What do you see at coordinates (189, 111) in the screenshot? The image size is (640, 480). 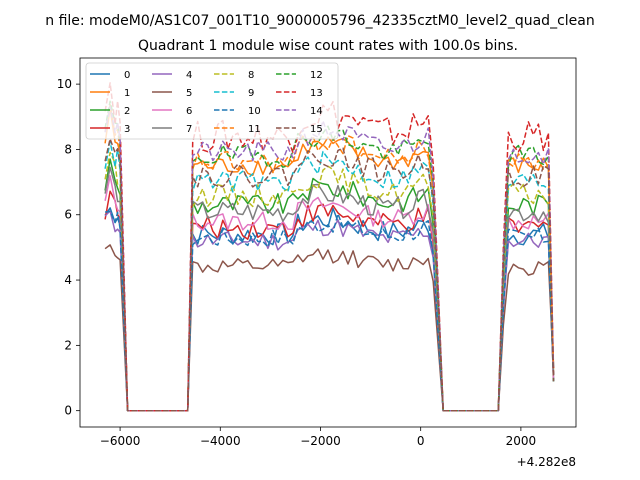 I see `legend-label: 6` at bounding box center [189, 111].